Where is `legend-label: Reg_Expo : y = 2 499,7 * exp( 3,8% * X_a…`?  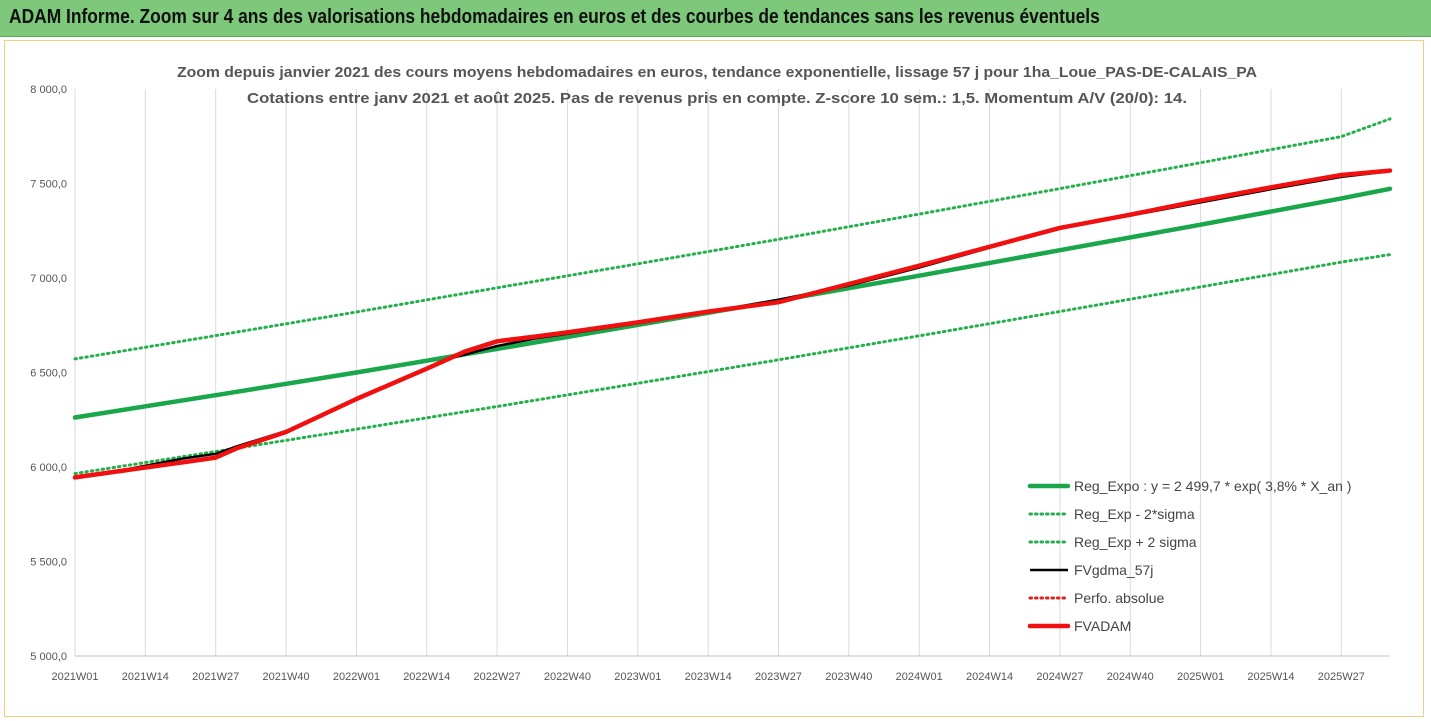 legend-label: Reg_Expo : y = 2 499,7 * exp( 3,8% * X_a… is located at coordinates (1212, 486).